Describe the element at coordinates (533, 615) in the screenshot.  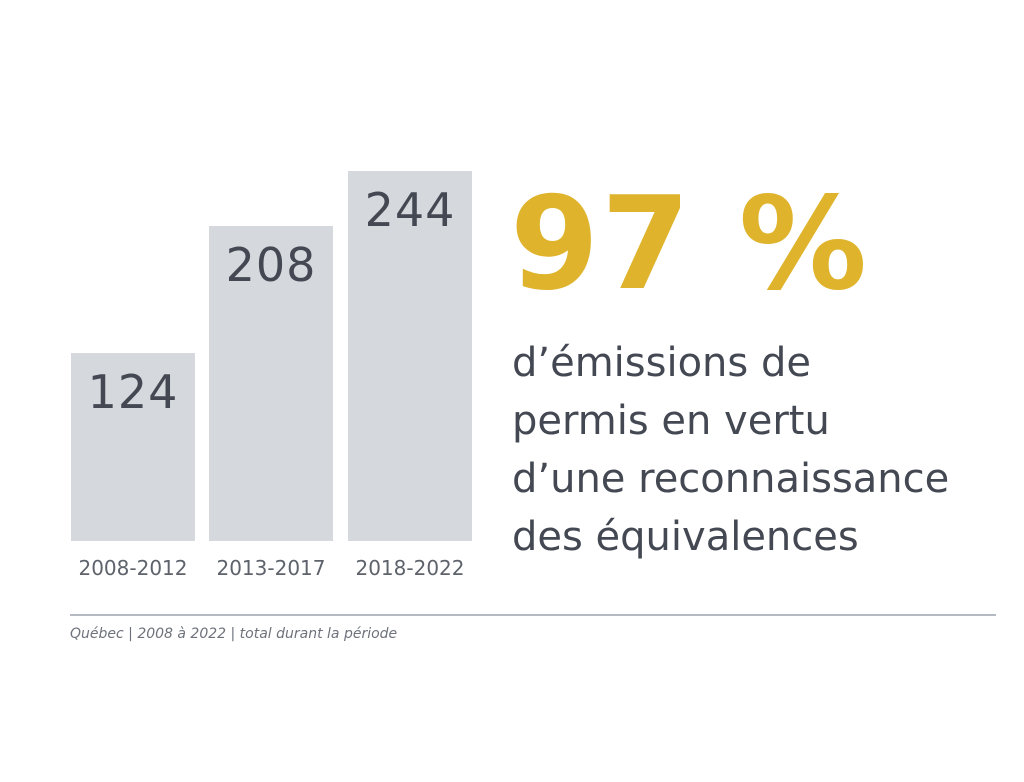
I see `divider` at that location.